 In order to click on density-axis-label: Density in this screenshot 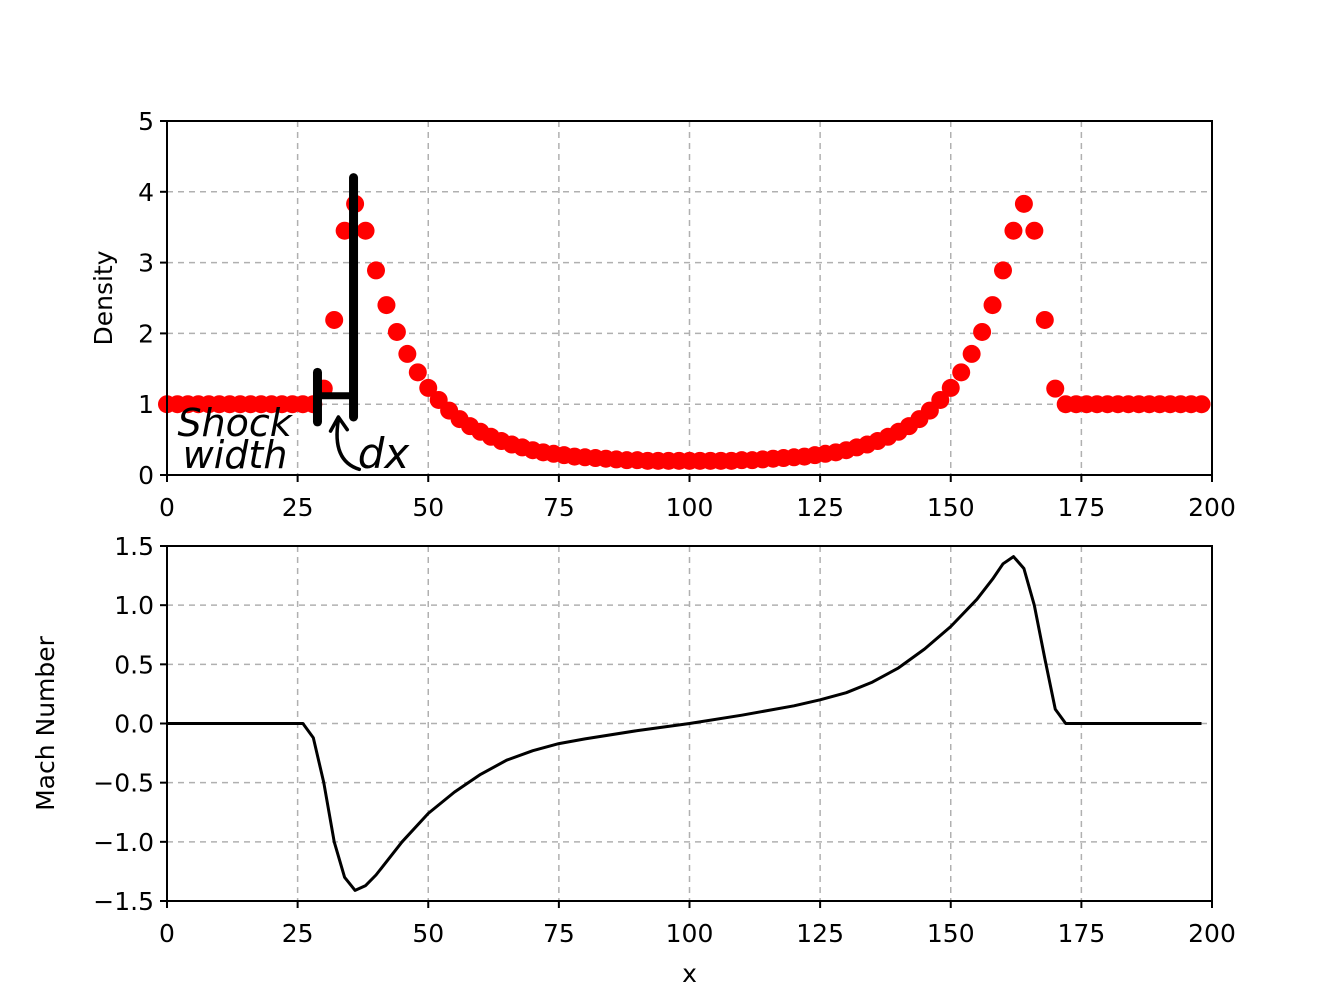, I will do `click(103, 297)`.